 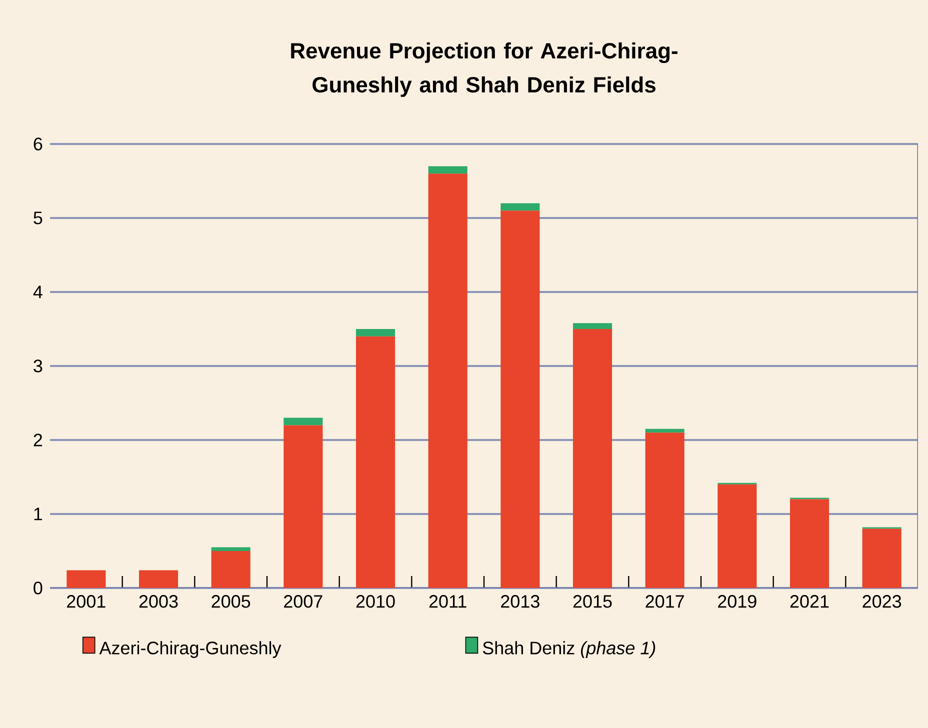 I want to click on x-tick-label: 2001, so click(x=86, y=601).